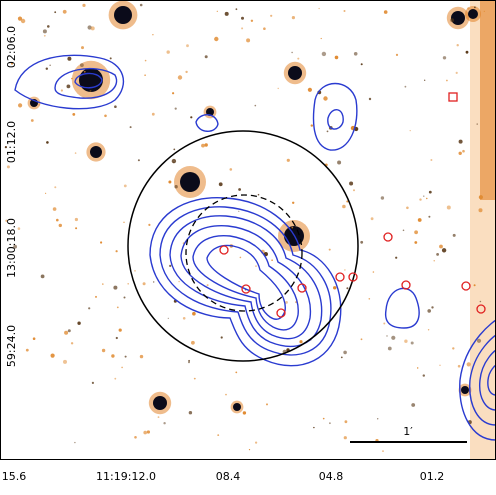  What do you see at coordinates (228, 476) in the screenshot?
I see `ra-tick-2: 08.4` at bounding box center [228, 476].